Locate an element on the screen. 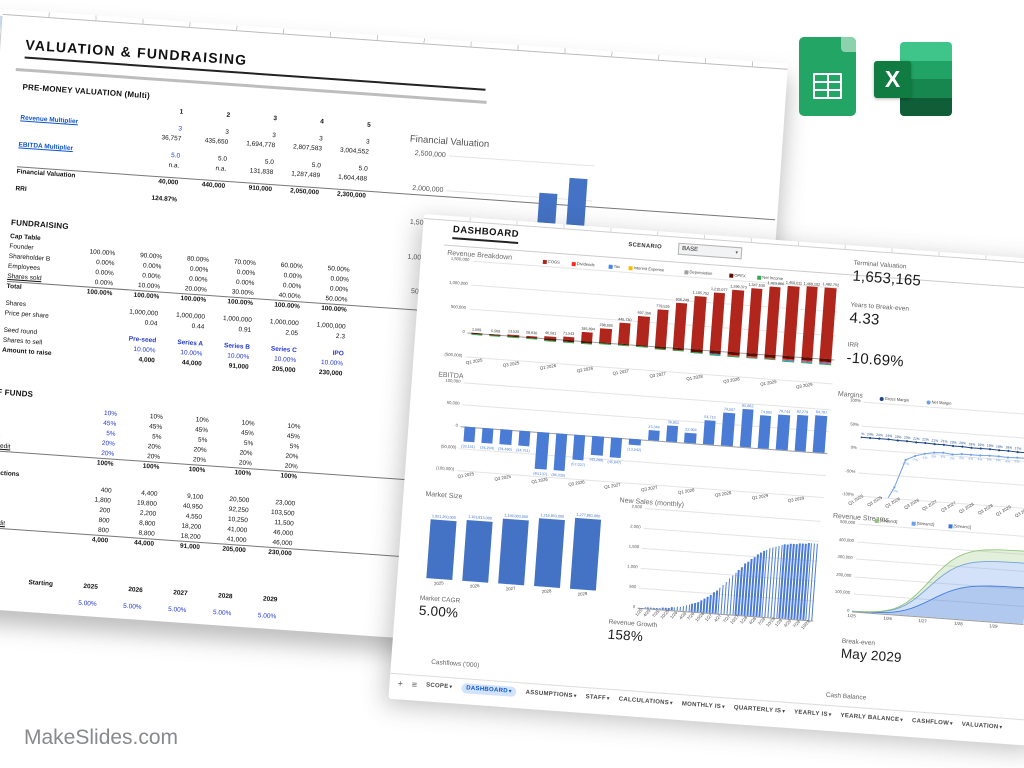 The height and width of the screenshot is (768, 1024). sheet-tab-yearly-is: YEARLY IS▾ is located at coordinates (812, 713).